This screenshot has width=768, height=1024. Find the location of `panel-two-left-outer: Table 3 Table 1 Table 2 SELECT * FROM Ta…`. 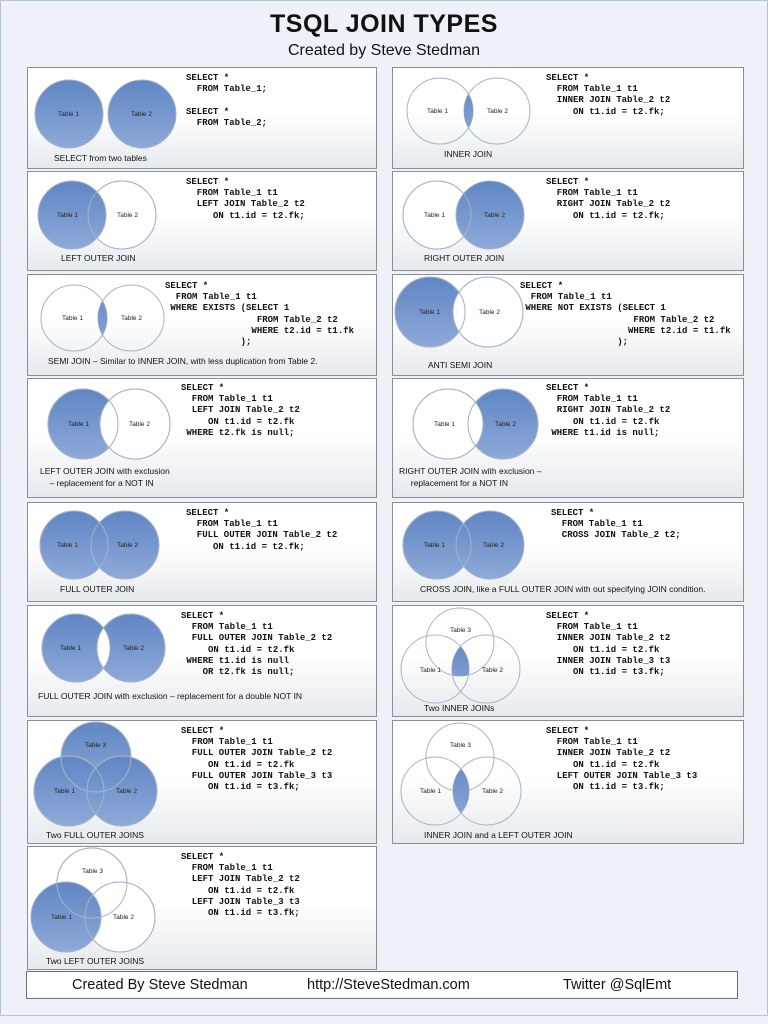

panel-two-left-outer: Table 3 Table 1 Table 2 SELECT * FROM Ta… is located at coordinates (202, 908).